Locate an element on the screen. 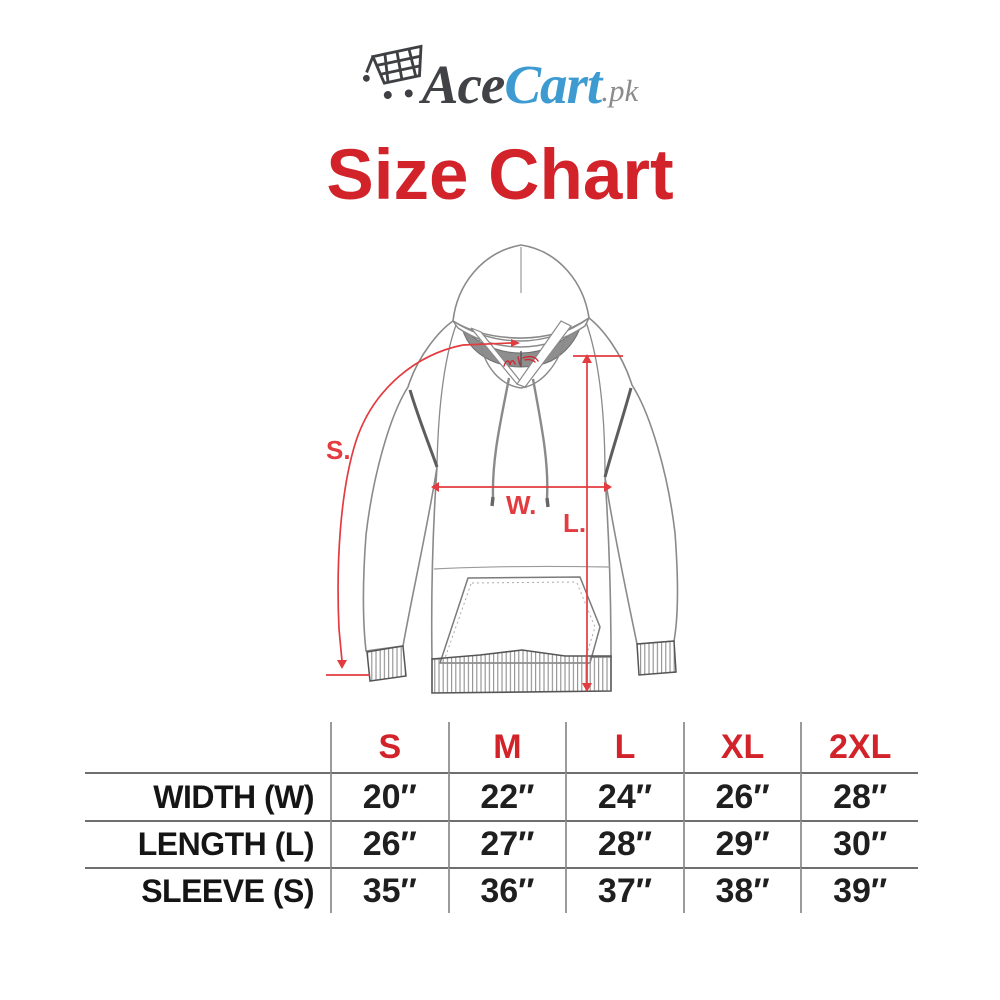 This screenshot has width=1000, height=1000. left-cuff-ribbing is located at coordinates (386, 663).